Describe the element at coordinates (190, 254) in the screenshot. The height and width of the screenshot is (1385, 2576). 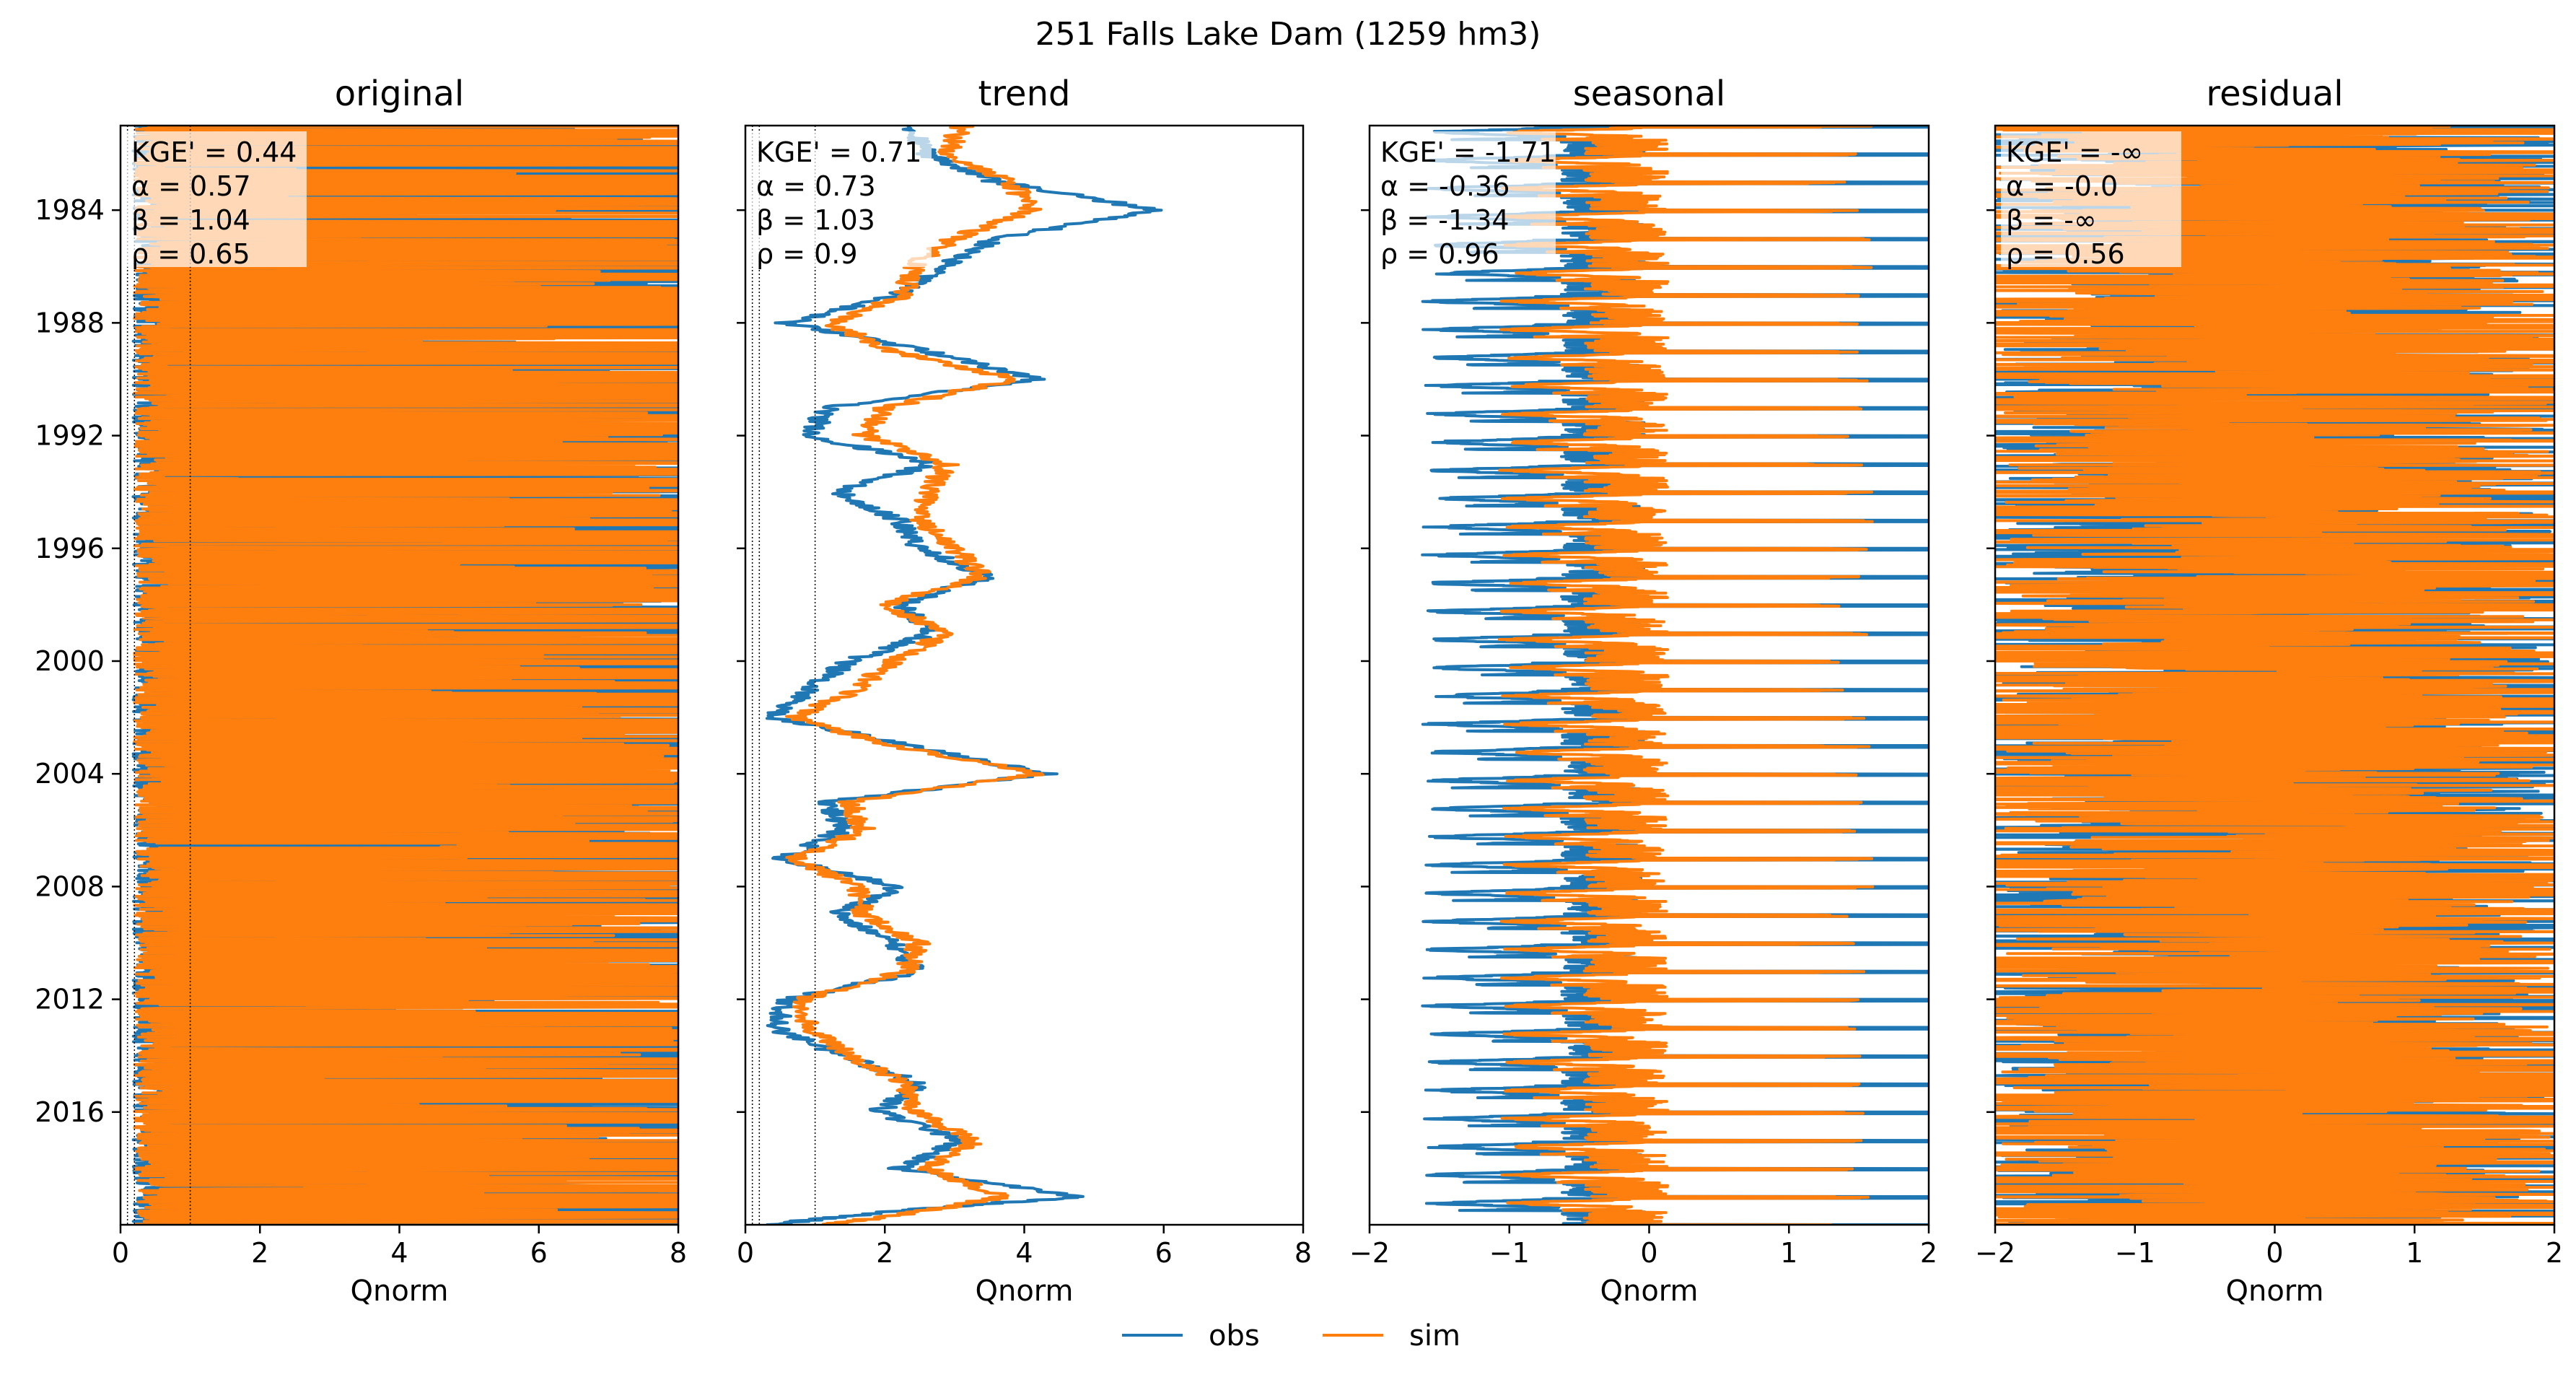
I see `stat-line: ρ = 0.65` at that location.